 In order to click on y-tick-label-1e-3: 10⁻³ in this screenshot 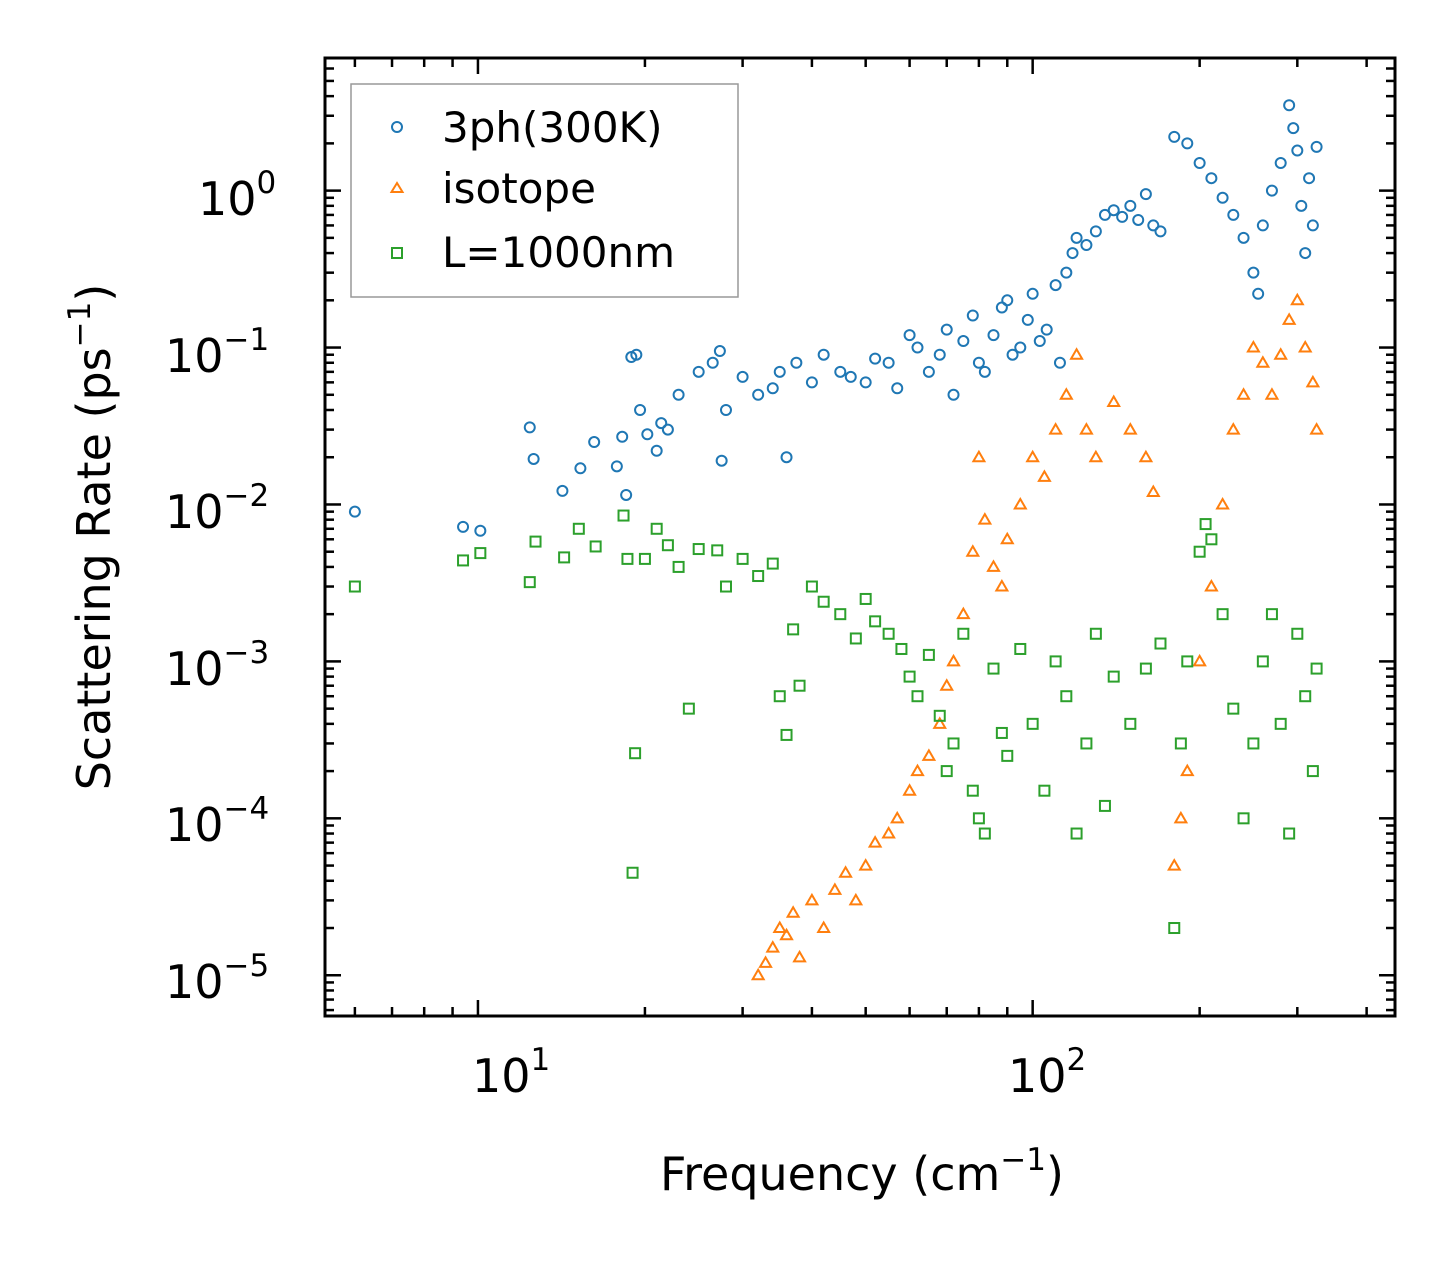, I will do `click(217, 665)`.